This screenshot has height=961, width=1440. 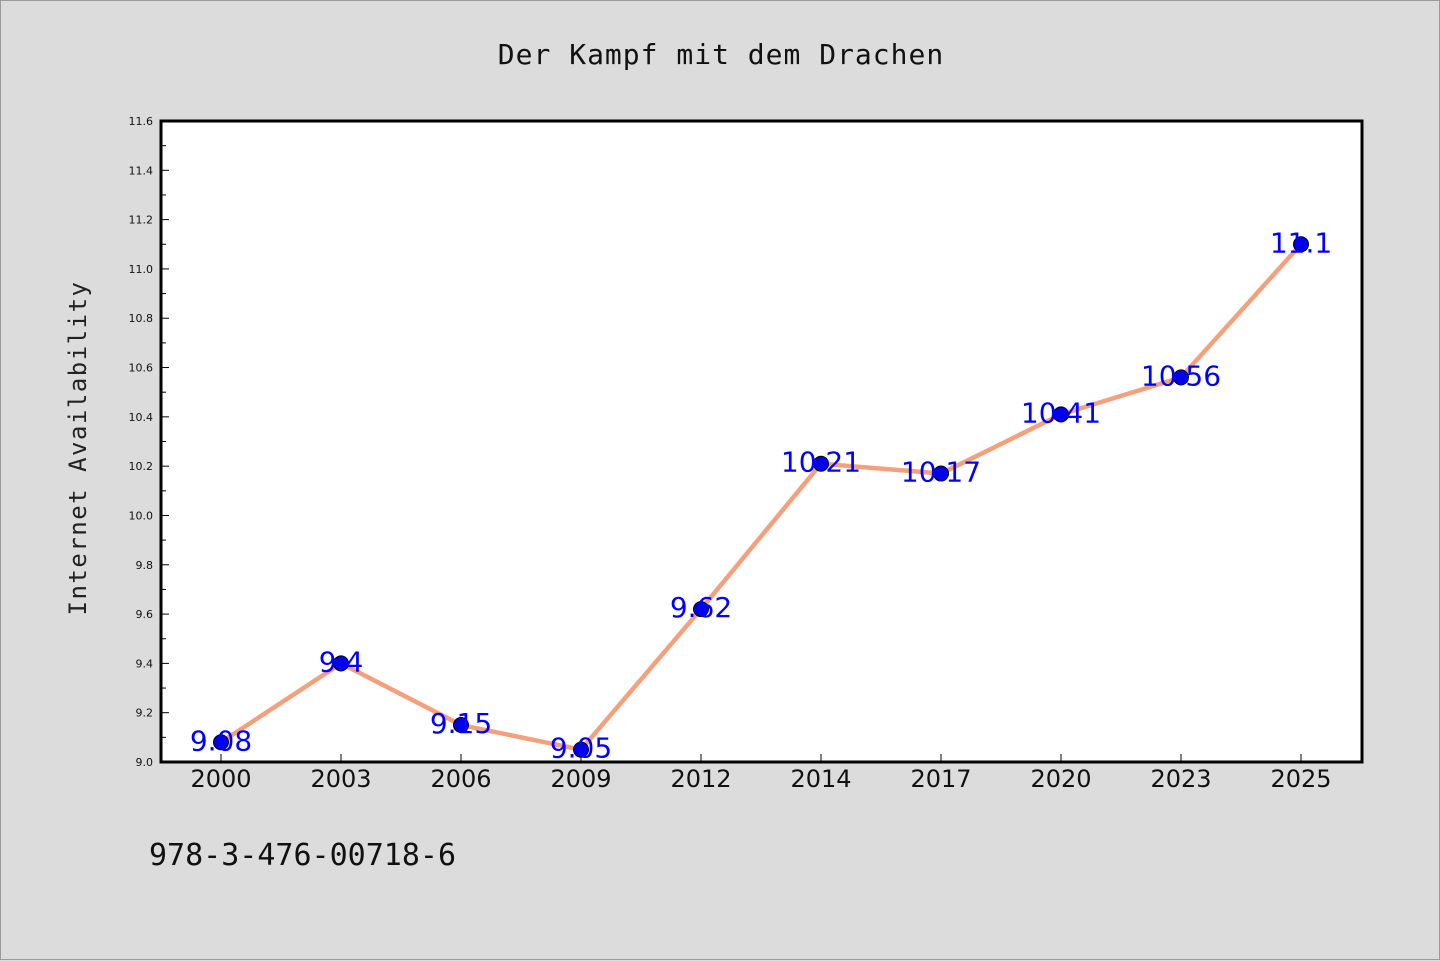 I want to click on y-tick-label: 11.2, so click(x=141, y=220).